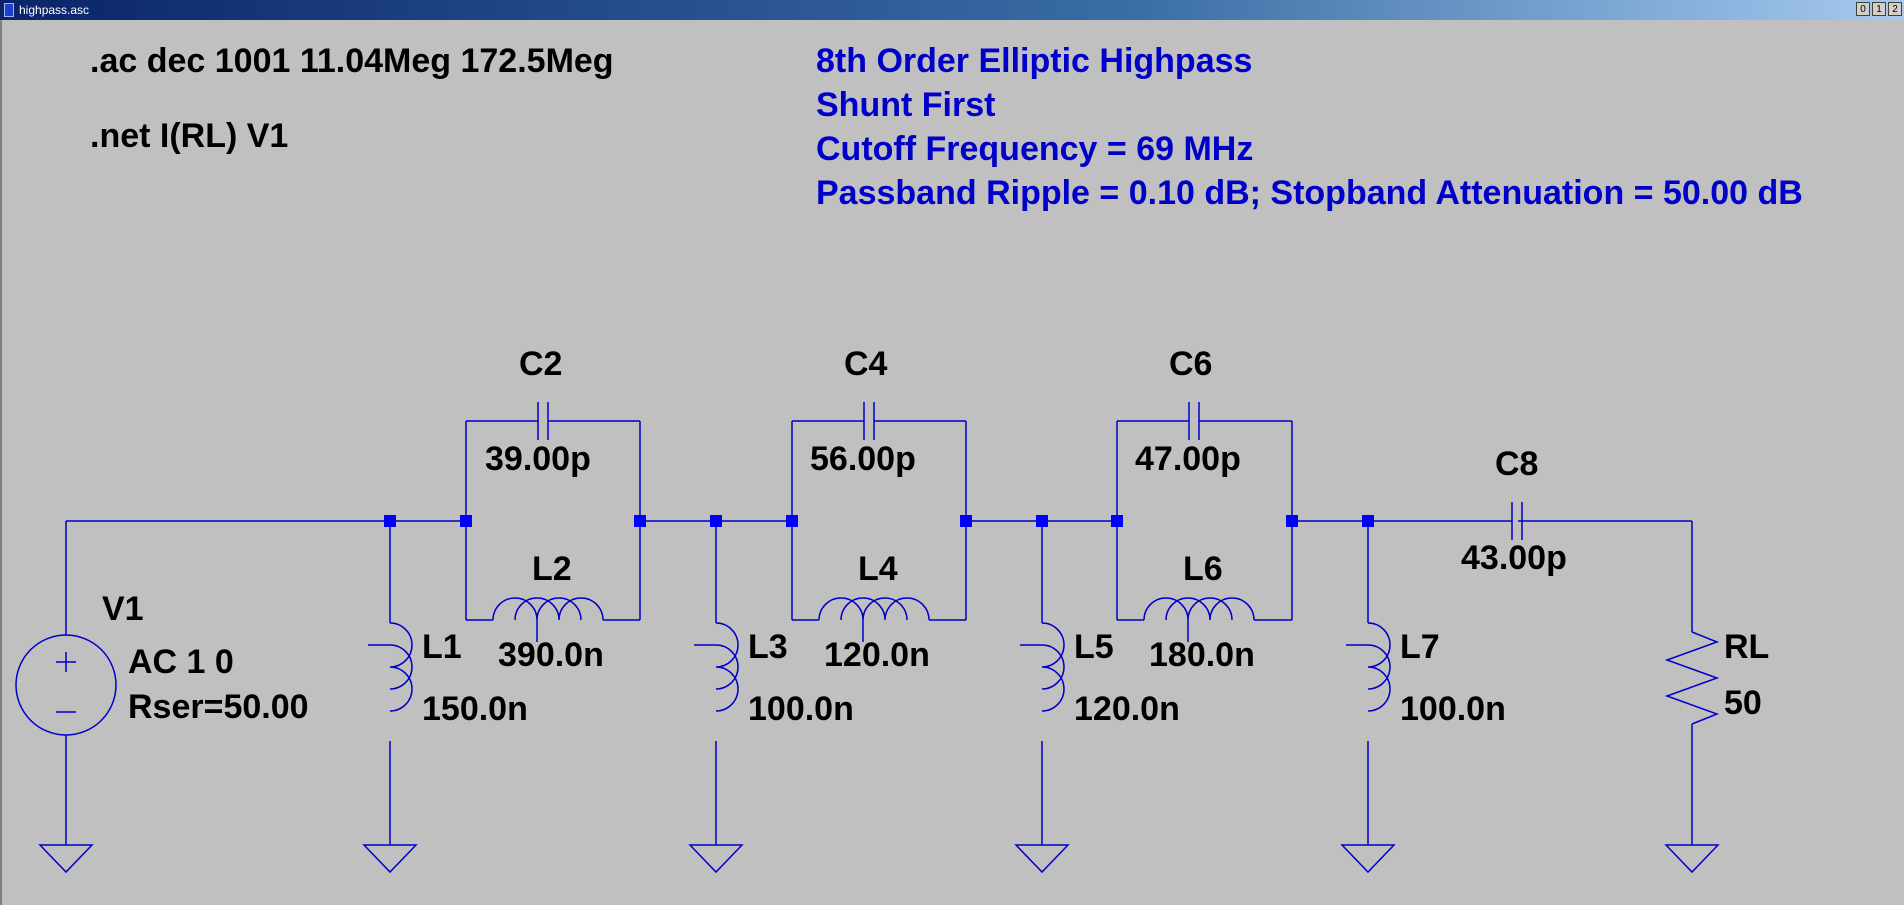 This screenshot has width=1904, height=905. What do you see at coordinates (1746, 647) in the screenshot?
I see `rl-name: RL` at bounding box center [1746, 647].